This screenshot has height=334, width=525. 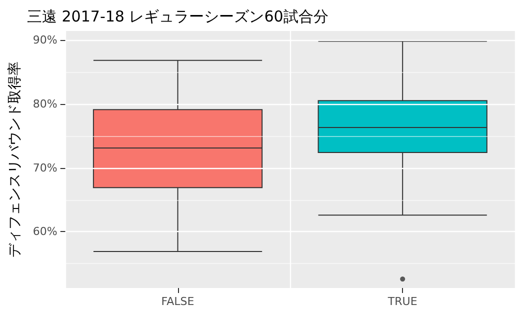 I want to click on y-axis-title: ディフェンスリバウンド取得率, so click(x=15, y=160).